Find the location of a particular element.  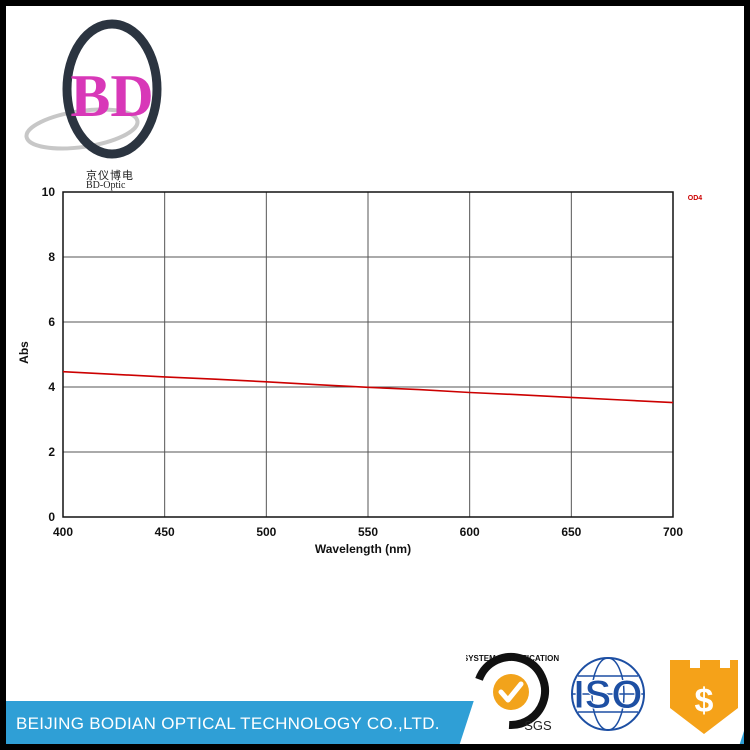

x-axis-label: Wavelength (nm) is located at coordinates (363, 549).